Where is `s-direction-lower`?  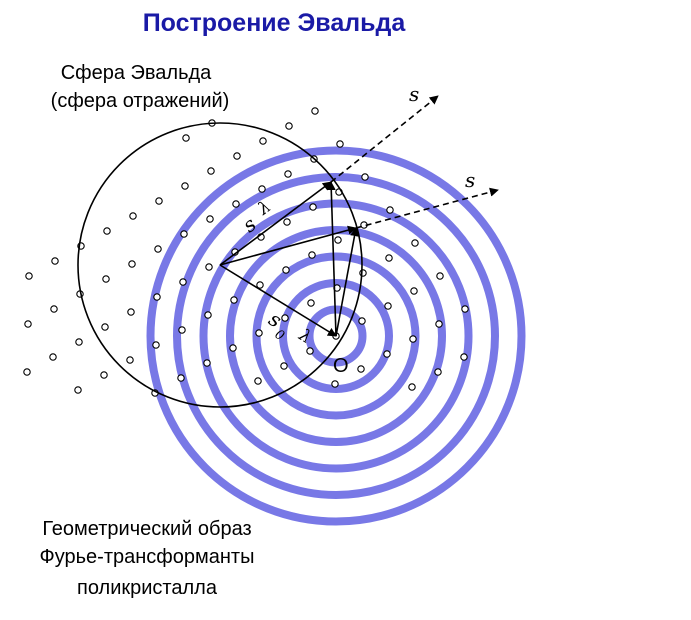 s-direction-lower is located at coordinates (427, 208).